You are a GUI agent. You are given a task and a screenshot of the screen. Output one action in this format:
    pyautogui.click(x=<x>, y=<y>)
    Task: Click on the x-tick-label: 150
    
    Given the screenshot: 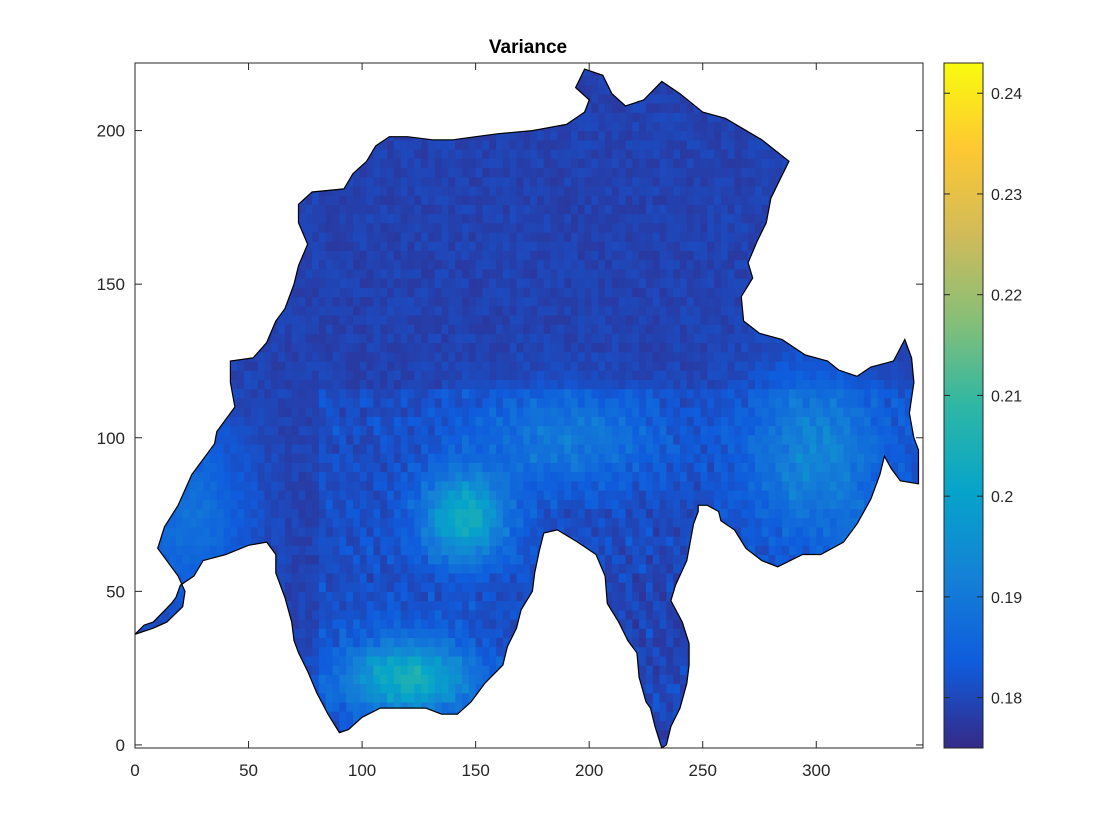 What is the action you would take?
    pyautogui.click(x=475, y=770)
    